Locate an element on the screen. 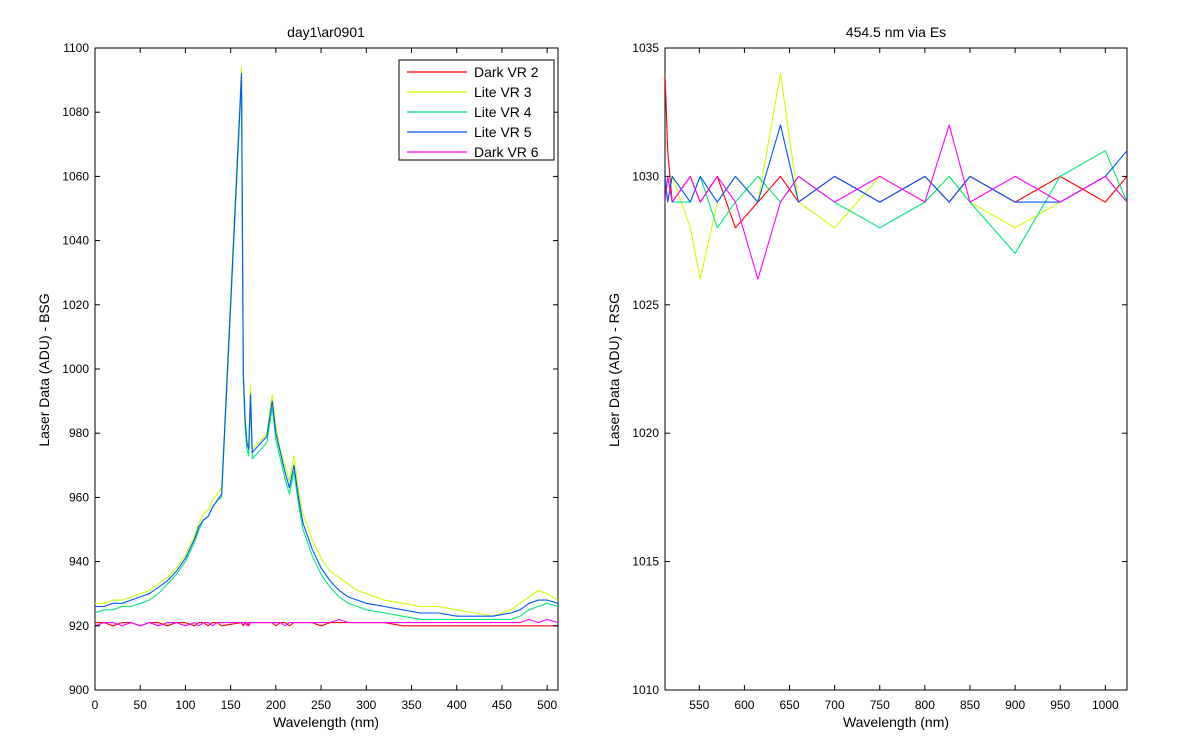 The width and height of the screenshot is (1200, 750). x-tick-label: 400 is located at coordinates (457, 705).